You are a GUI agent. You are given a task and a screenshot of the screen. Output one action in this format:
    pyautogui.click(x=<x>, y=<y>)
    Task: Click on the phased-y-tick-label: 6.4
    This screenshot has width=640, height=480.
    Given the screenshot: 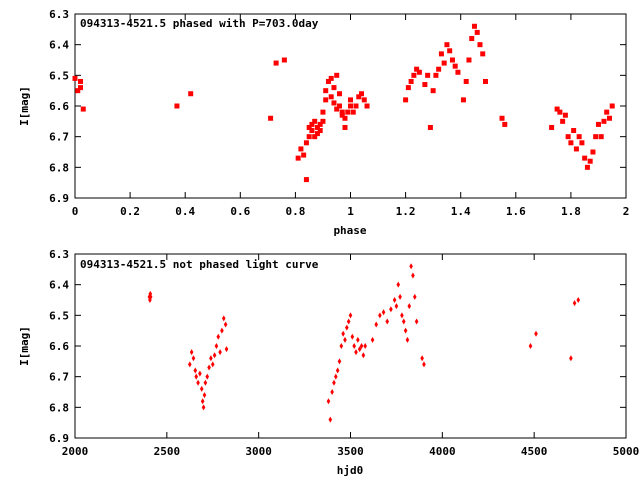 What is the action you would take?
    pyautogui.click(x=59, y=45)
    